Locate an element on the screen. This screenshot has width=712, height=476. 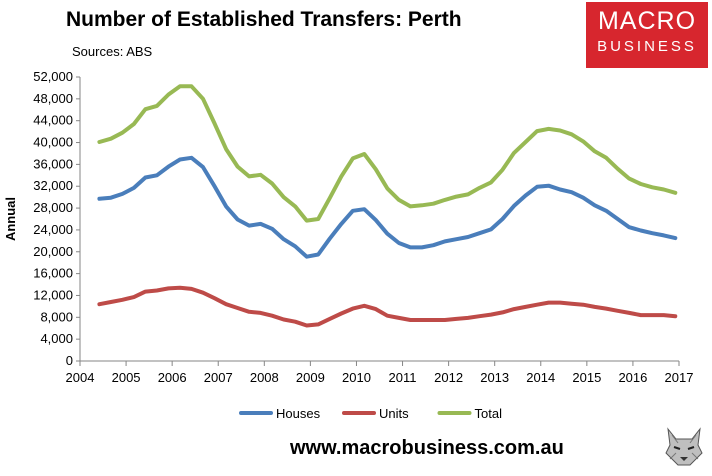
y-tick-label: 52,000 is located at coordinates (53, 76).